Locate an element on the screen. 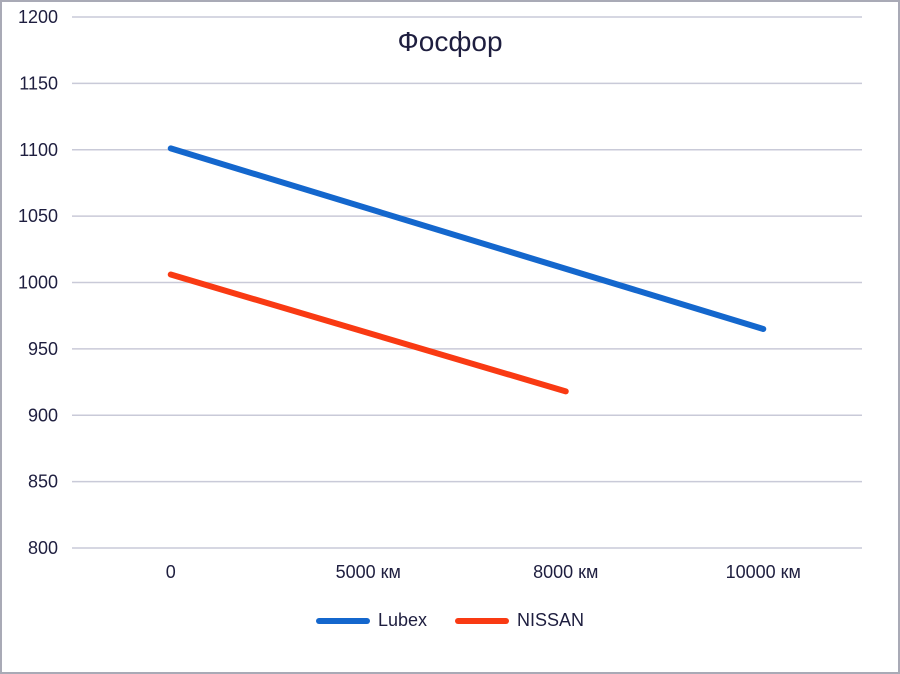 This screenshot has width=900, height=674. legend-label-nissan: NISSAN is located at coordinates (551, 620).